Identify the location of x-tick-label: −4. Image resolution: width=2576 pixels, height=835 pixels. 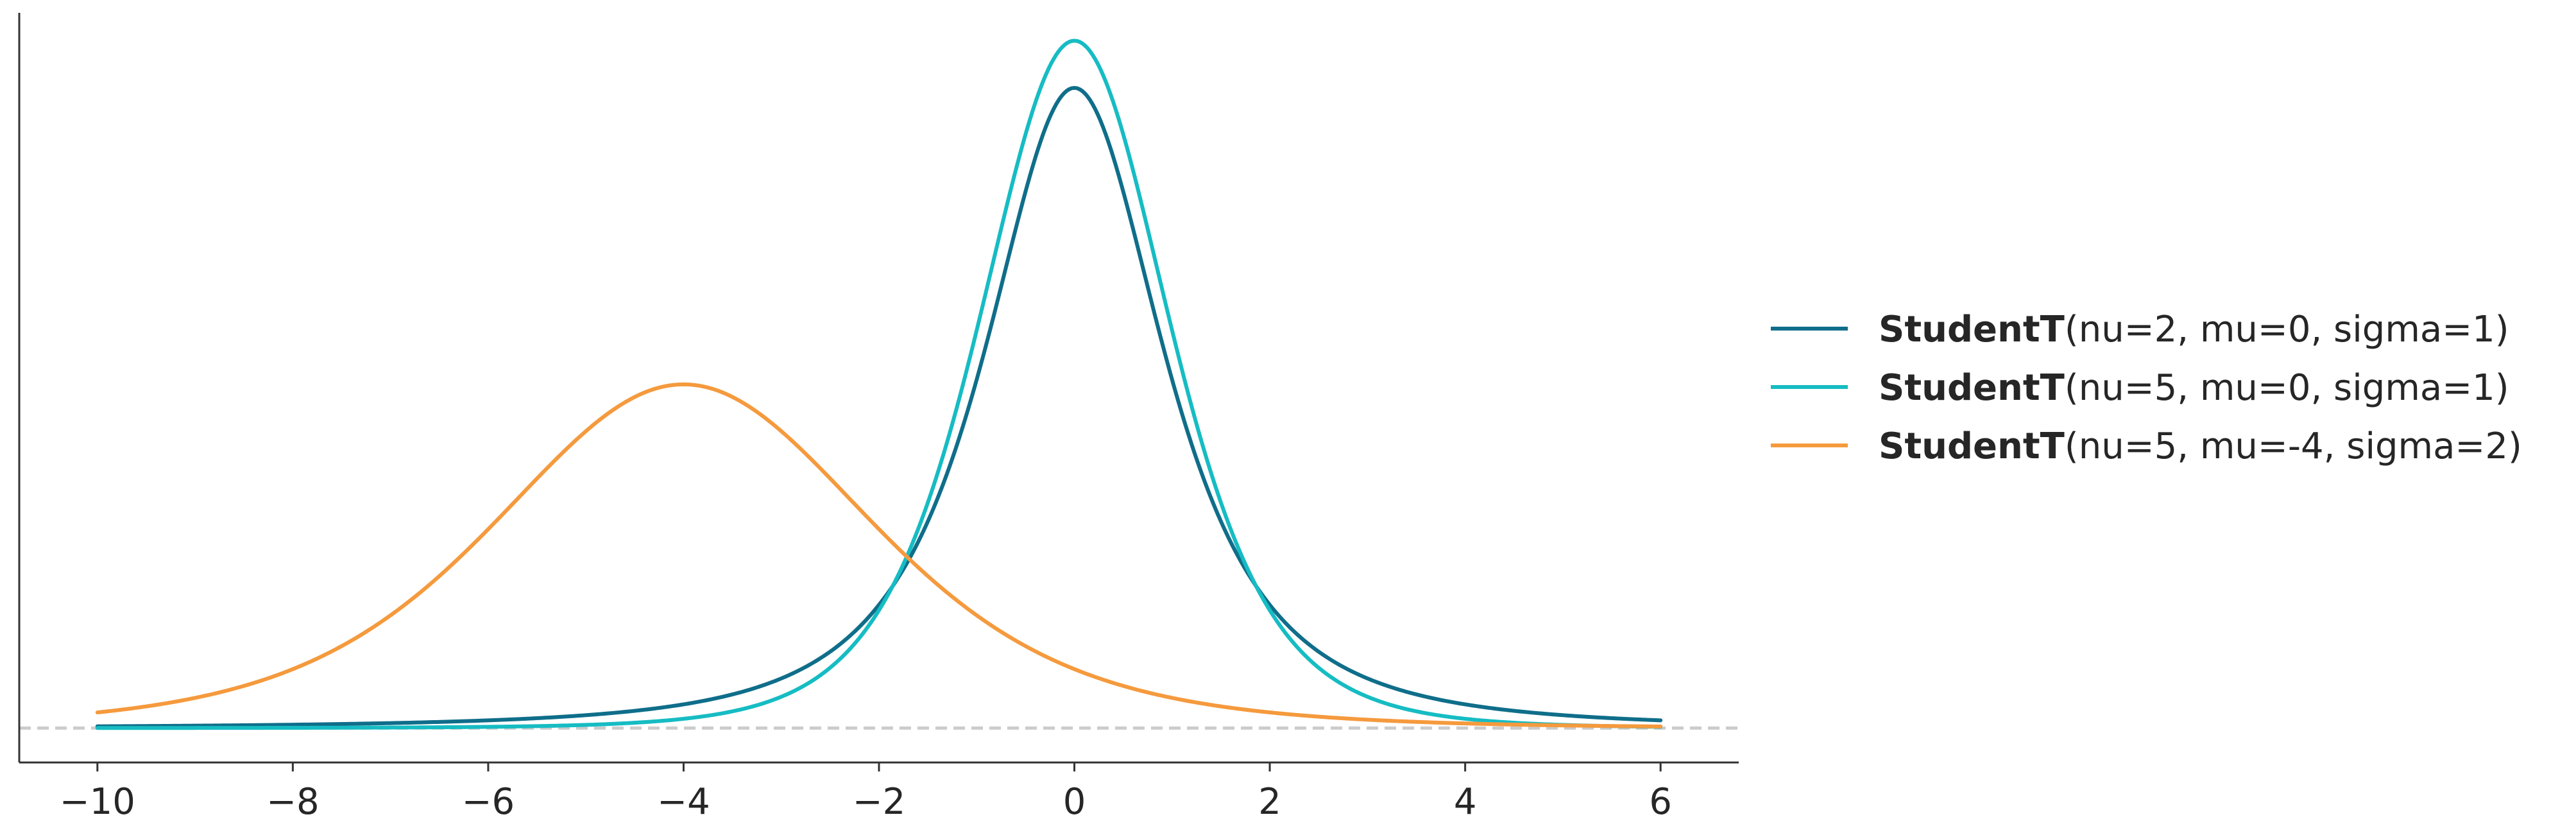
(684, 802).